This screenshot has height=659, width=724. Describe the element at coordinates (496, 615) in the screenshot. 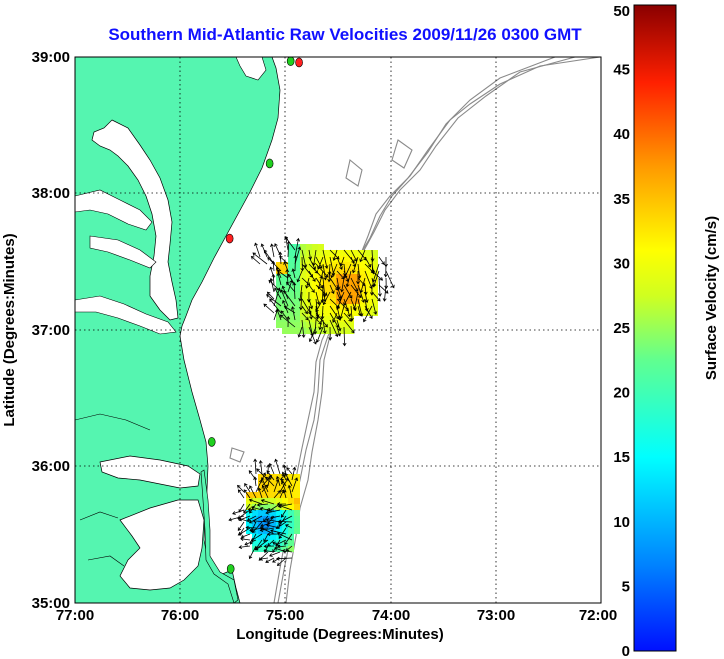

I see `x-tick-label: 73:00` at that location.